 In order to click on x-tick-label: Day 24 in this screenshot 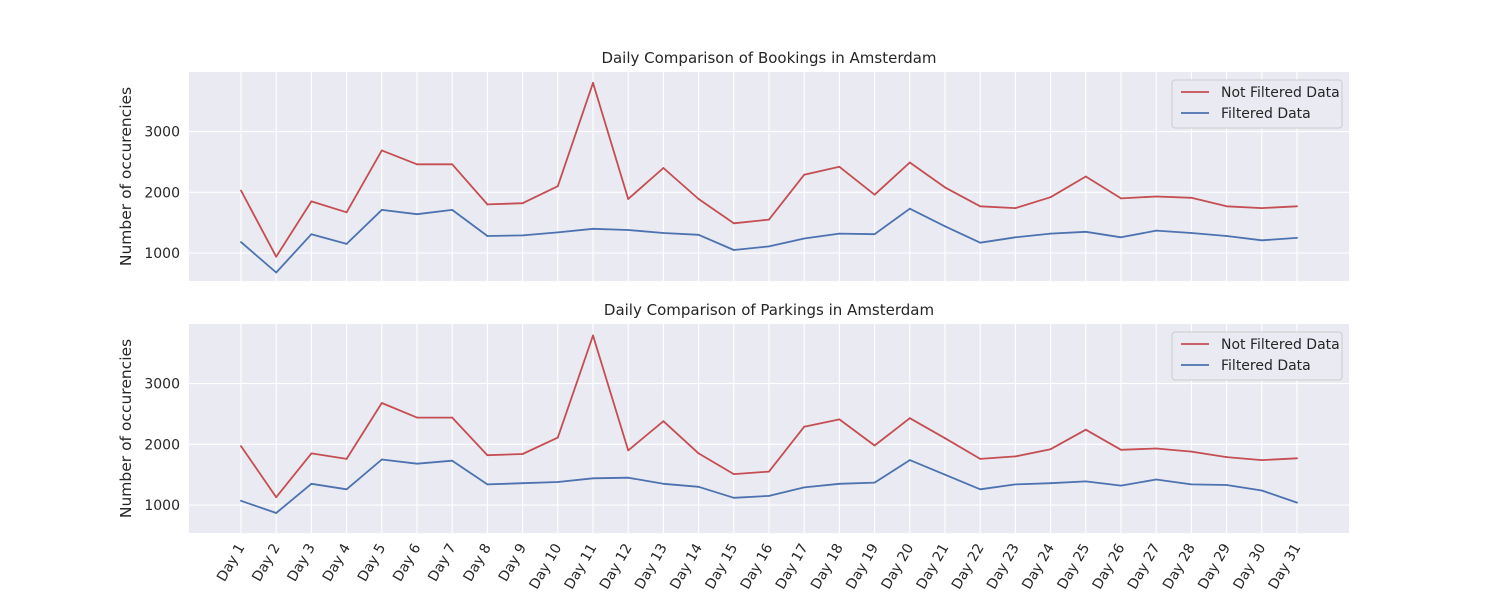, I will do `click(1038, 566)`.